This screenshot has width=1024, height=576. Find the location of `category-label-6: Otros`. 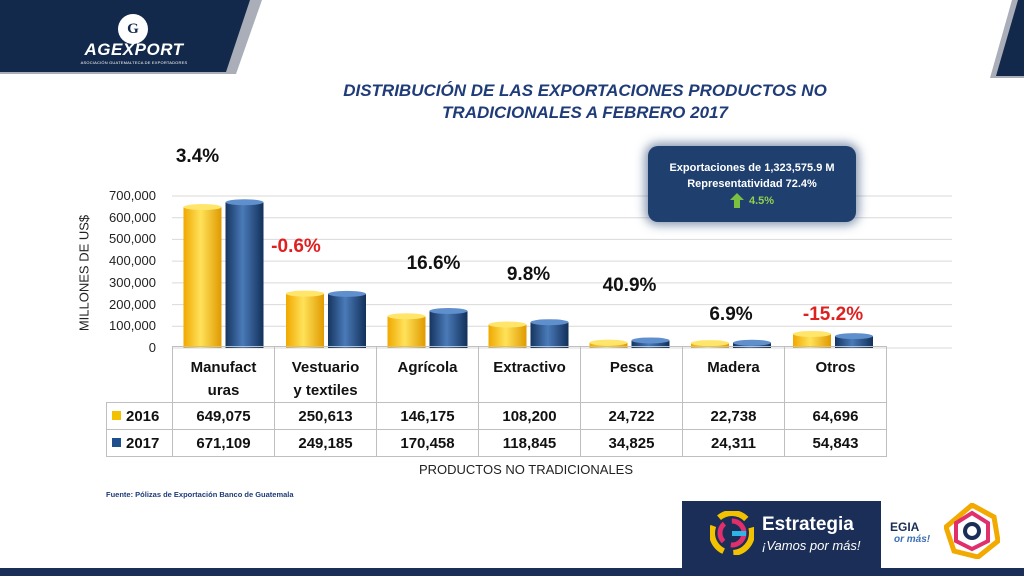

category-label-6: Otros is located at coordinates (835, 374).